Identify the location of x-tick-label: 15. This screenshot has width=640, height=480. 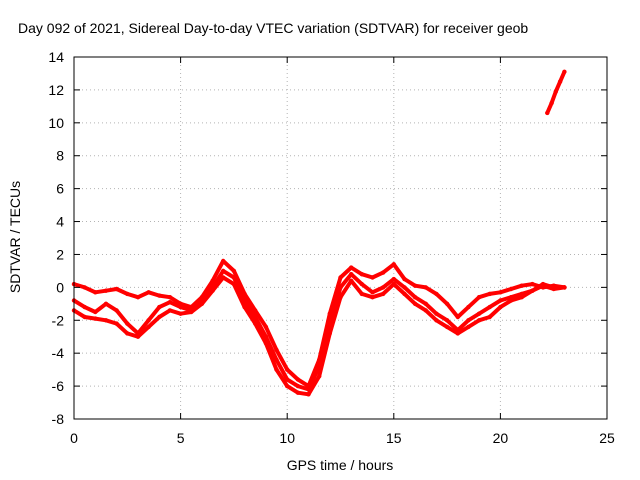
(394, 438).